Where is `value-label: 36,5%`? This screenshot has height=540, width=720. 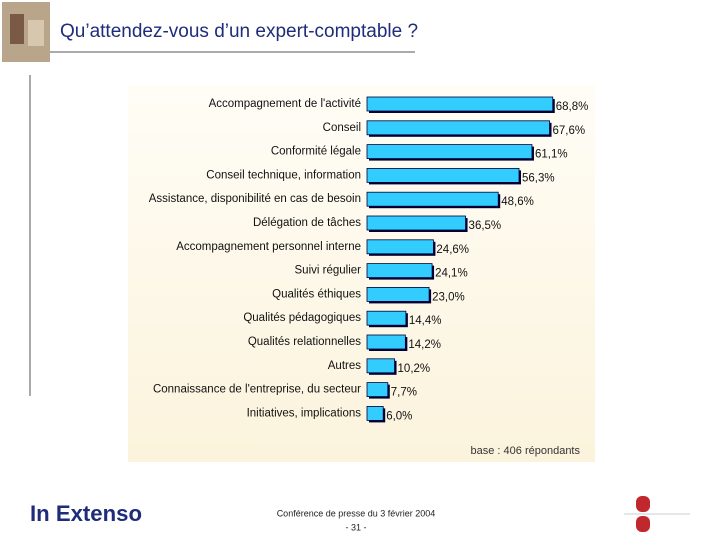
value-label: 36,5% is located at coordinates (485, 226).